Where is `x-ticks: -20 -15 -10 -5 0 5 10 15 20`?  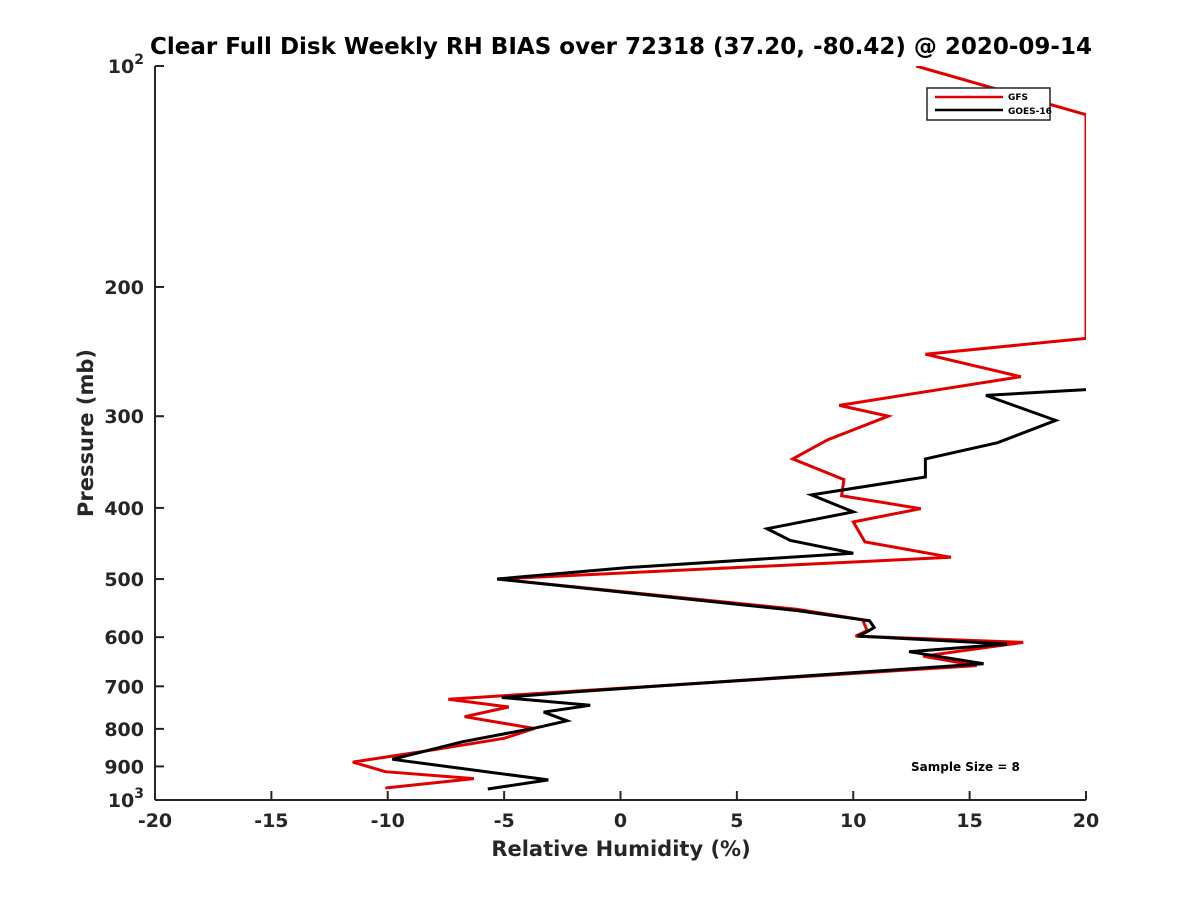 x-ticks: -20 -15 -10 -5 0 5 10 15 20 is located at coordinates (618, 811).